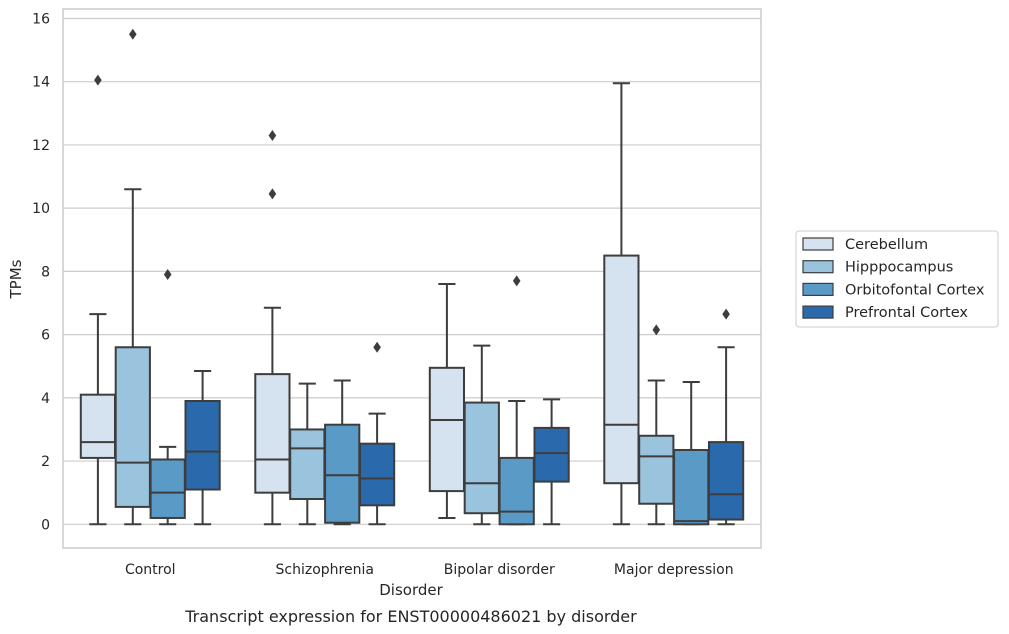  What do you see at coordinates (886, 245) in the screenshot?
I see `legend-label: Cerebellum` at bounding box center [886, 245].